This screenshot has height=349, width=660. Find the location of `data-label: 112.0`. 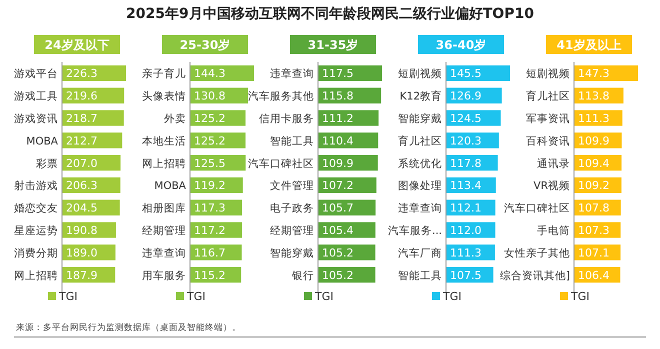

data-label: 112.0 is located at coordinates (466, 230).